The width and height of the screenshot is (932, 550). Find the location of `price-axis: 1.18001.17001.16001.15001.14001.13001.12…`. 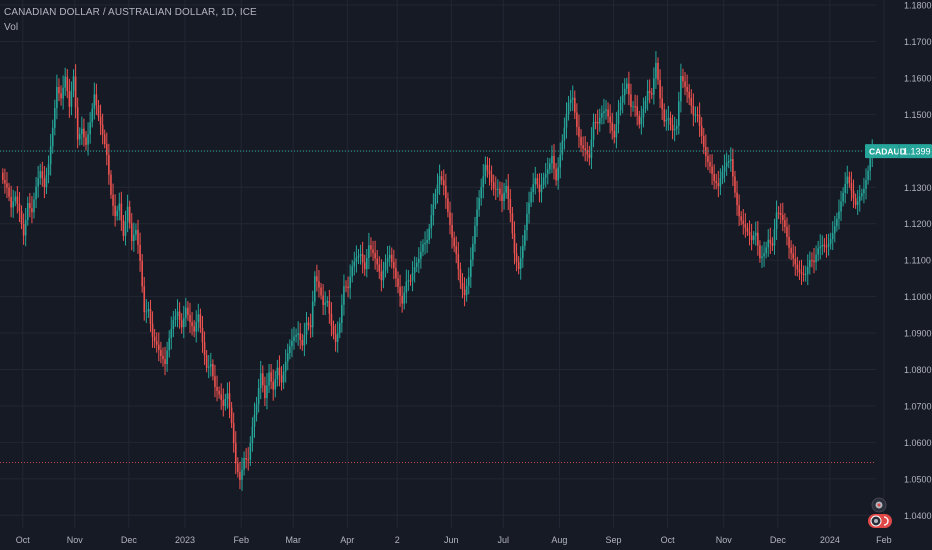

price-axis: 1.18001.17001.16001.15001.14001.13001.12… is located at coordinates (918, 261).